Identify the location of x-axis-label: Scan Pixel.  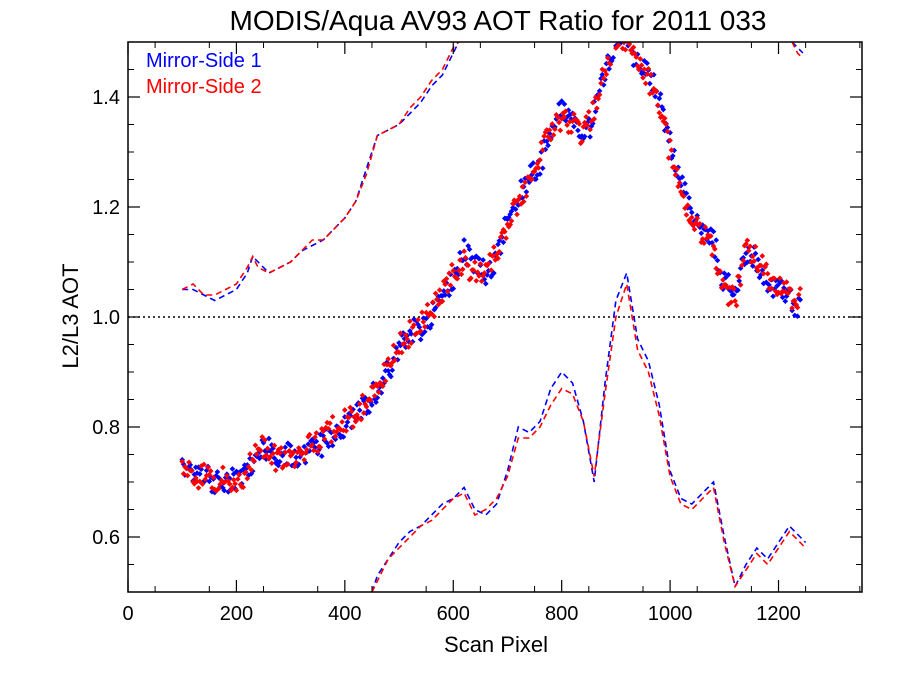
(496, 644).